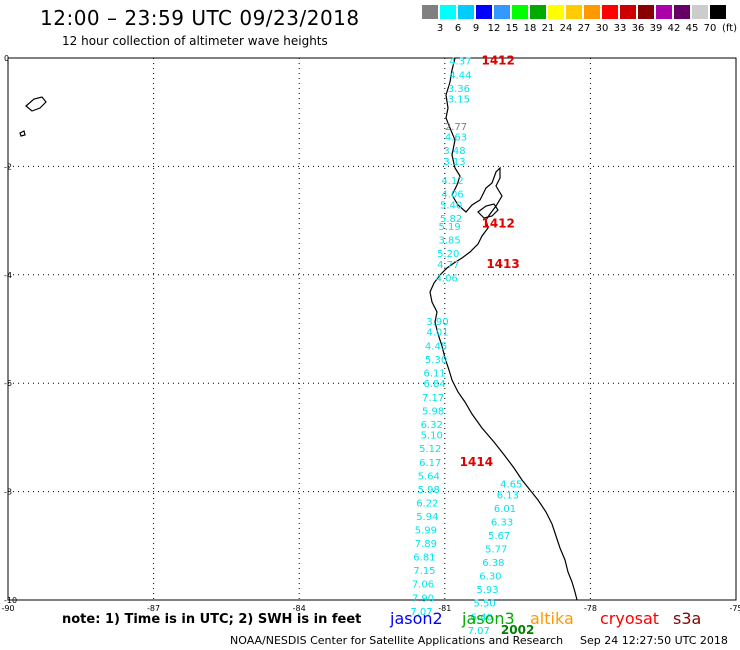 This screenshot has height=650, width=740. What do you see at coordinates (429, 476) in the screenshot?
I see `wave-height-value: 5.64` at bounding box center [429, 476].